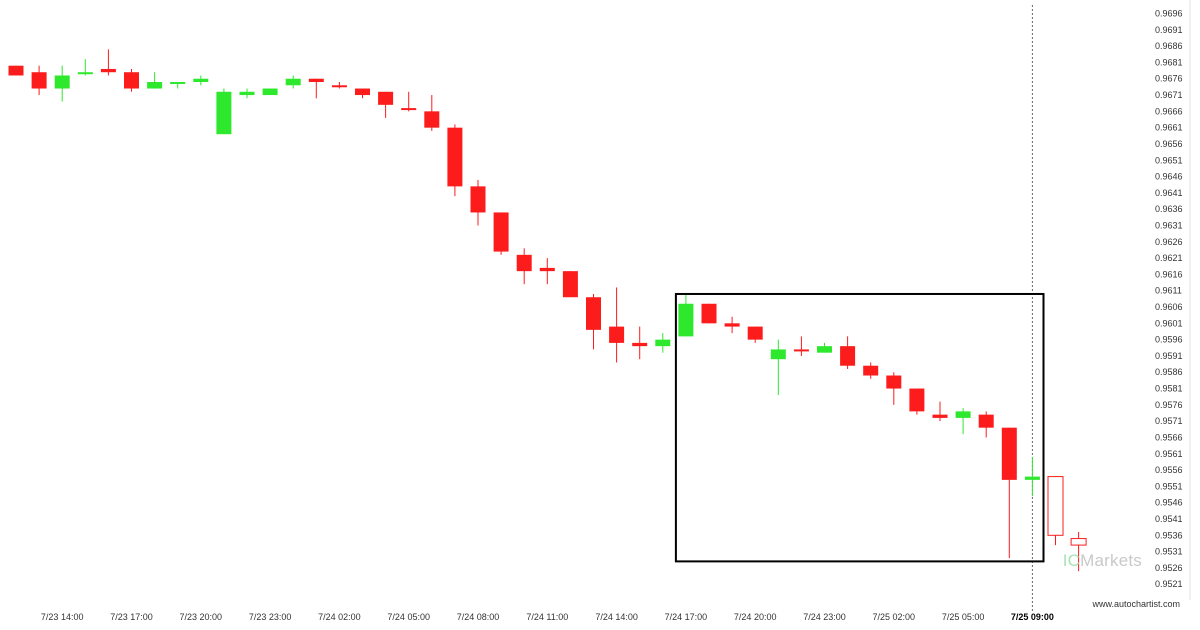  What do you see at coordinates (616, 617) in the screenshot?
I see `x-tick-label: 7/24 14:00` at bounding box center [616, 617].